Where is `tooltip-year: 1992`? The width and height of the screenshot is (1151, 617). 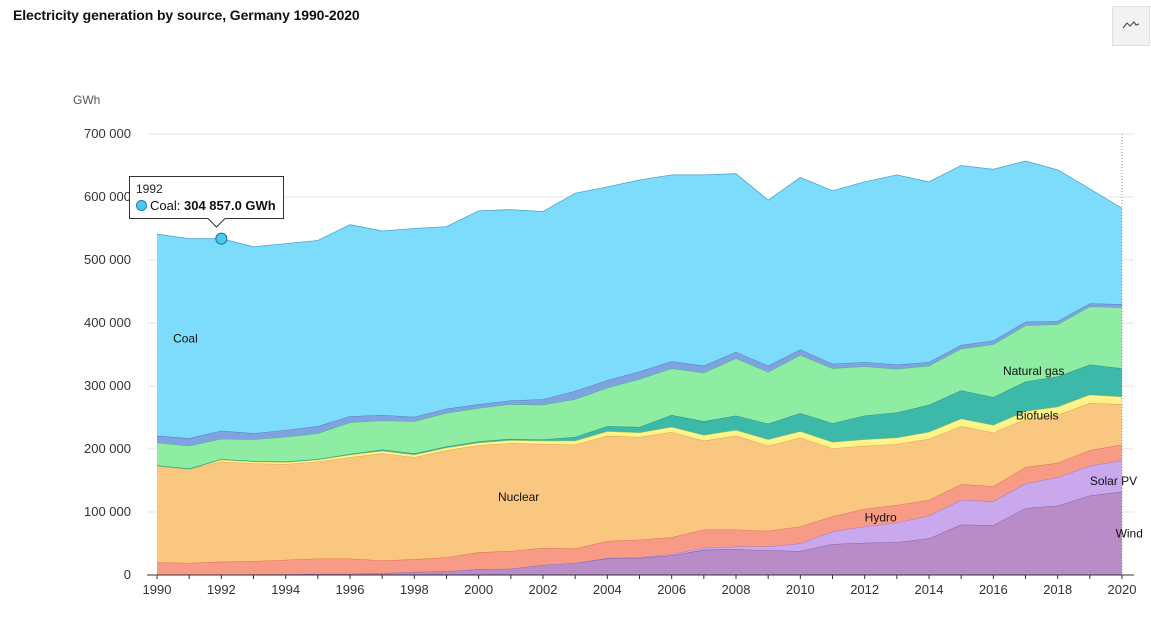 tooltip-year: 1992 is located at coordinates (149, 189).